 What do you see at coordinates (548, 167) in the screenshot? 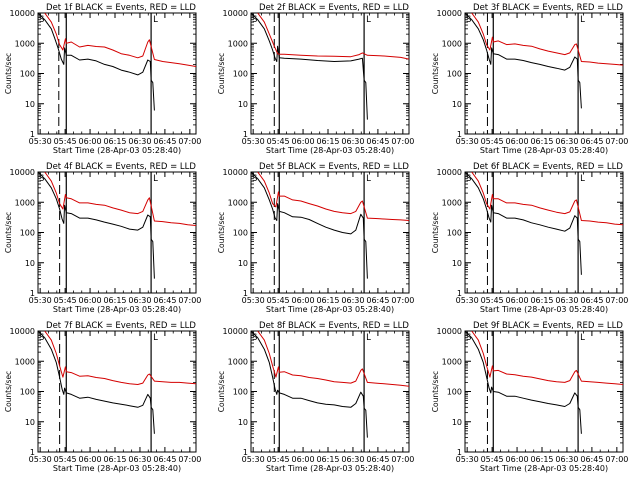
I see `chart-title: Det 6f BLACK = Events, RED = LLD` at bounding box center [548, 167].